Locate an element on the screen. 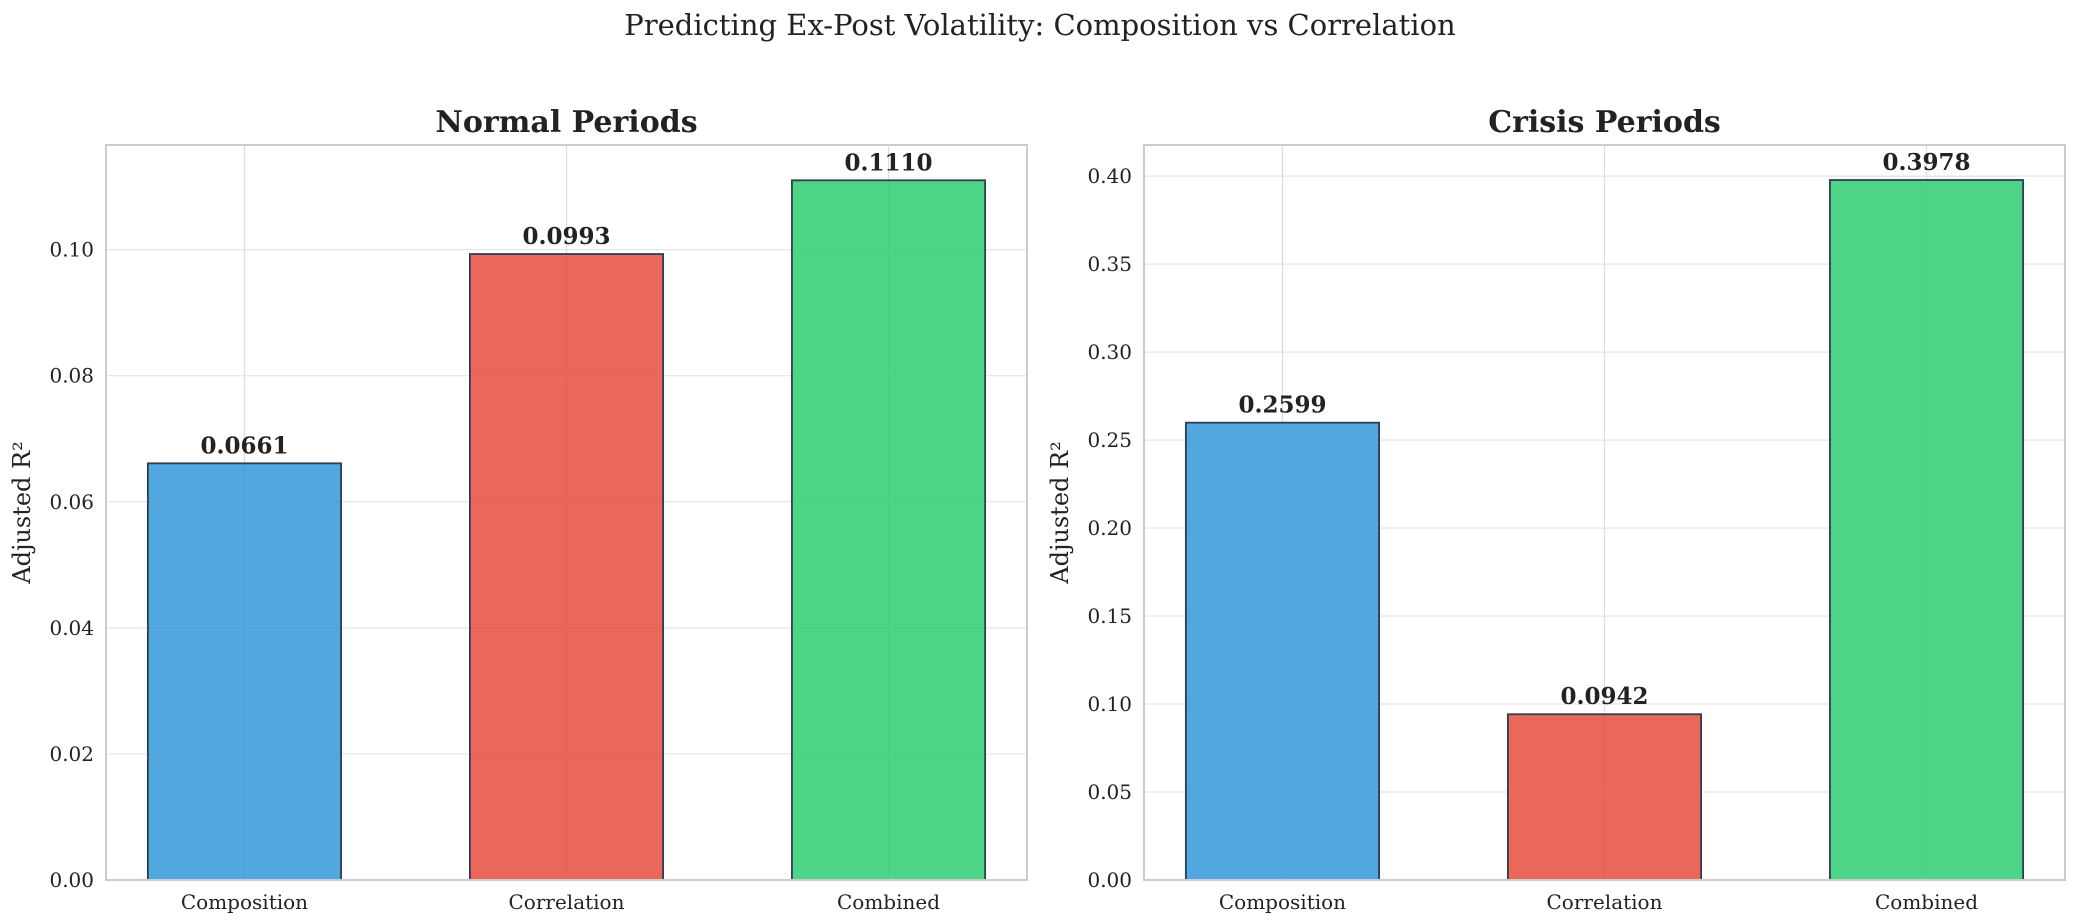  y-tick-label: 0.15 is located at coordinates (1109, 616).